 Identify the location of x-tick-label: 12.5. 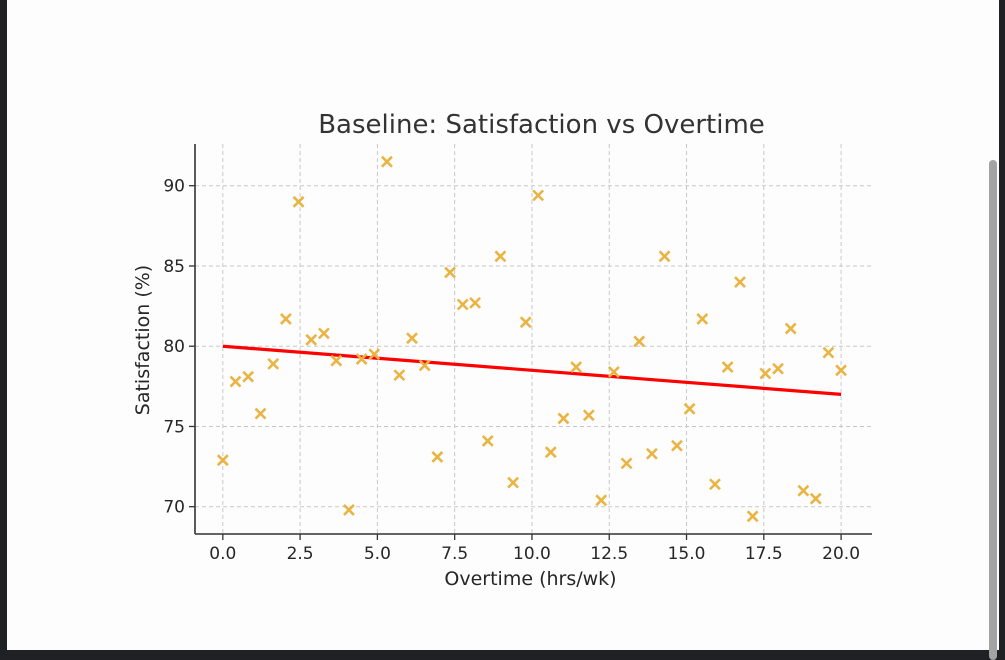
(609, 554).